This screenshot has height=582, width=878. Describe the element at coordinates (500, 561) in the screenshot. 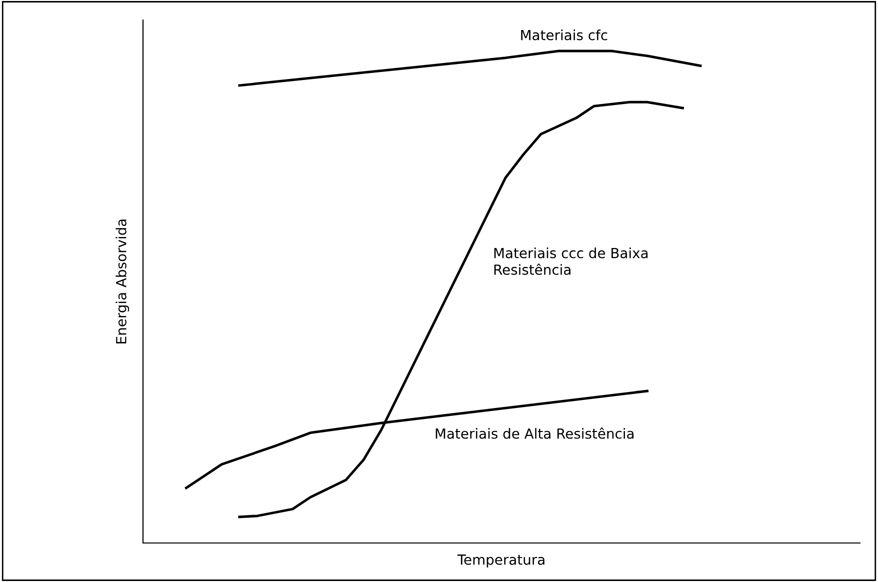

I see `x-axis-title: Temperatura` at that location.